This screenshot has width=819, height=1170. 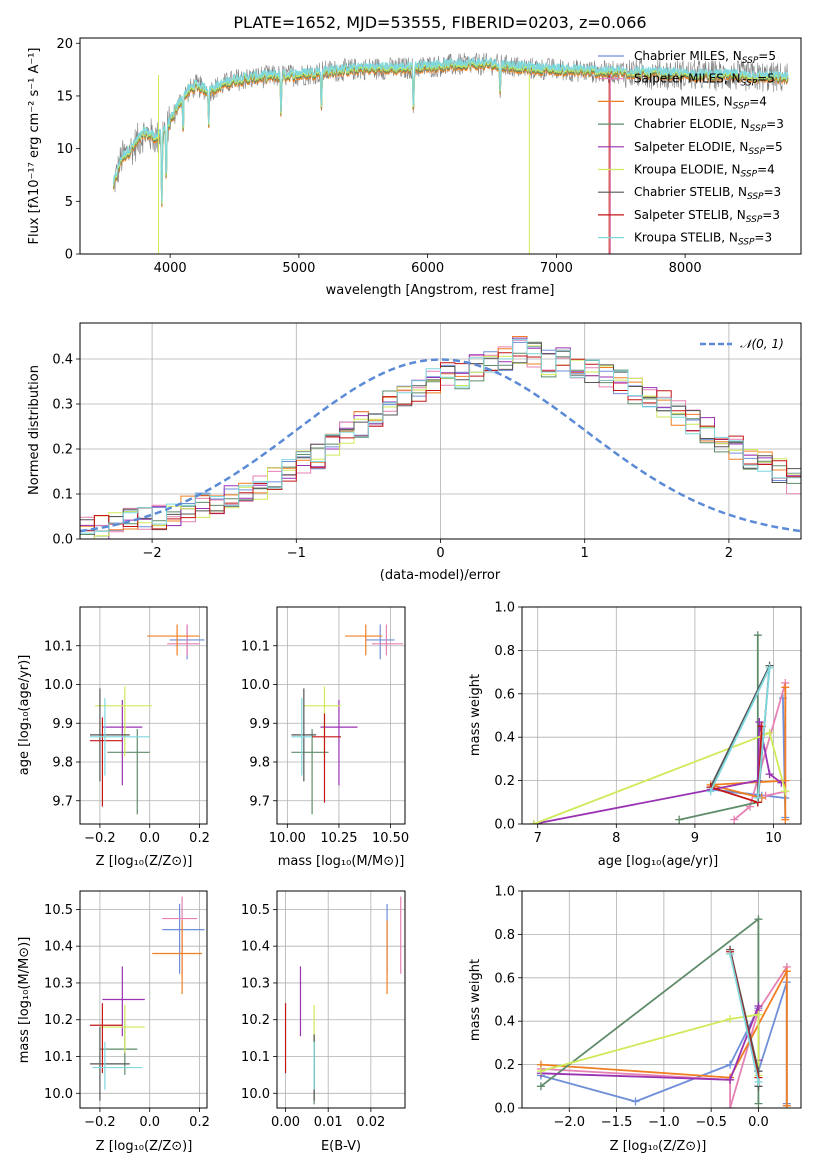 I want to click on weight-marker-salpeter_miles, so click(x=734, y=819).